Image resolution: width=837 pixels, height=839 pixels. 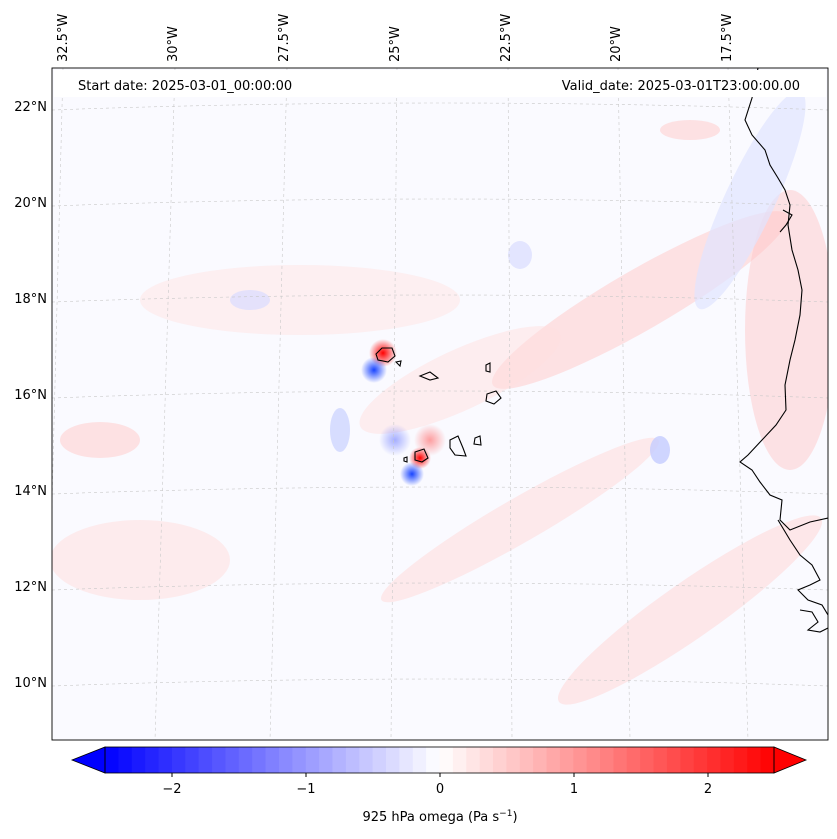 I want to click on colorbar: −2 −1 0 1 2 925 hPa omega (Pa s−1), so click(x=439, y=785).